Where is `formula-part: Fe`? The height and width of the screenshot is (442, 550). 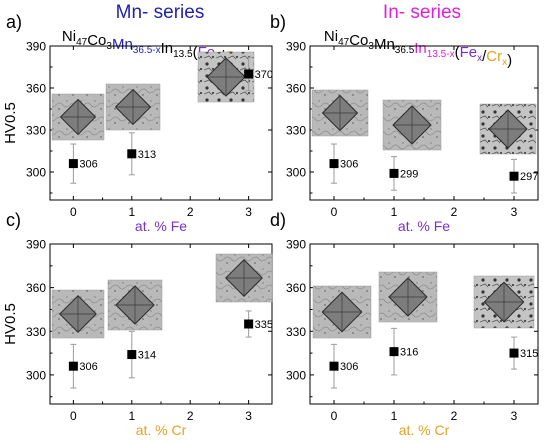
formula-part: Fe is located at coordinates (469, 52).